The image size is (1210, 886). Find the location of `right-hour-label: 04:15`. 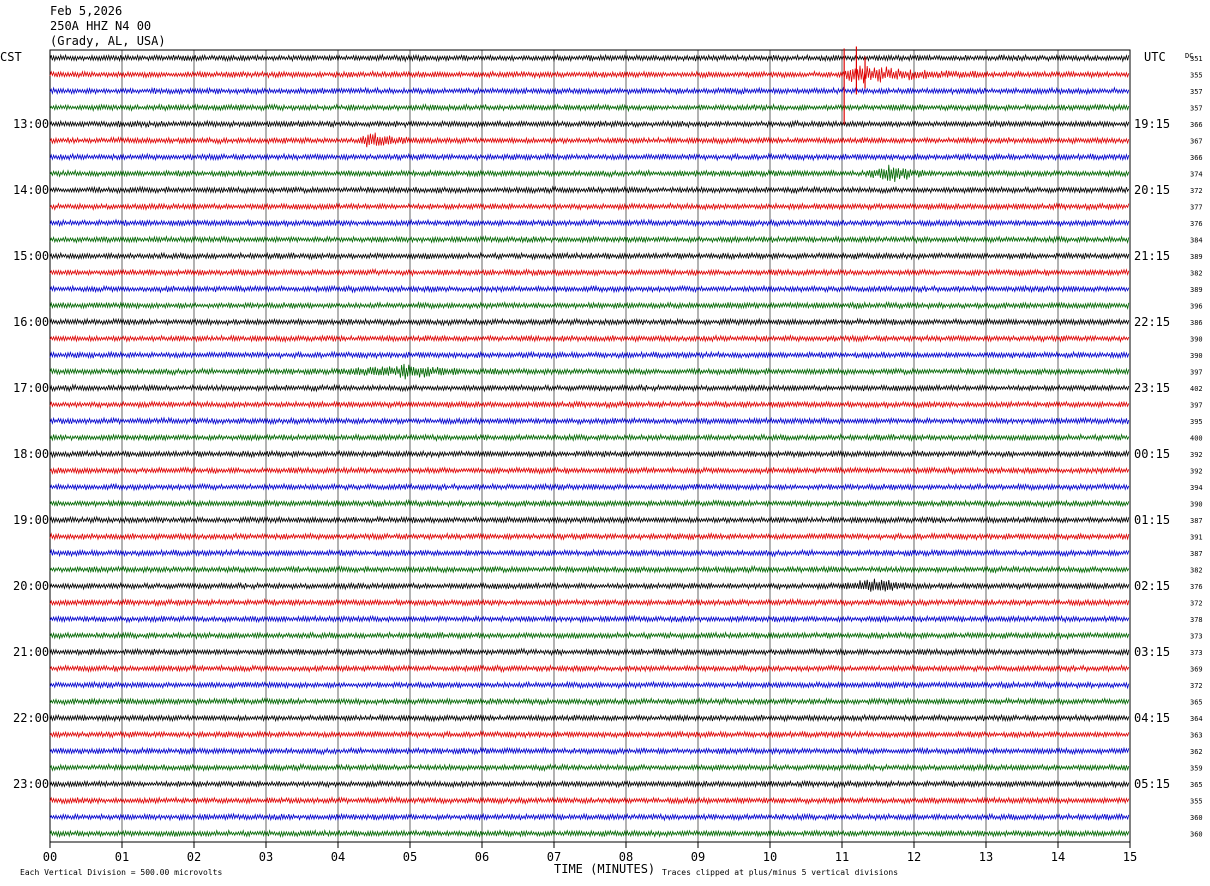

right-hour-label: 04:15 is located at coordinates (1152, 718).